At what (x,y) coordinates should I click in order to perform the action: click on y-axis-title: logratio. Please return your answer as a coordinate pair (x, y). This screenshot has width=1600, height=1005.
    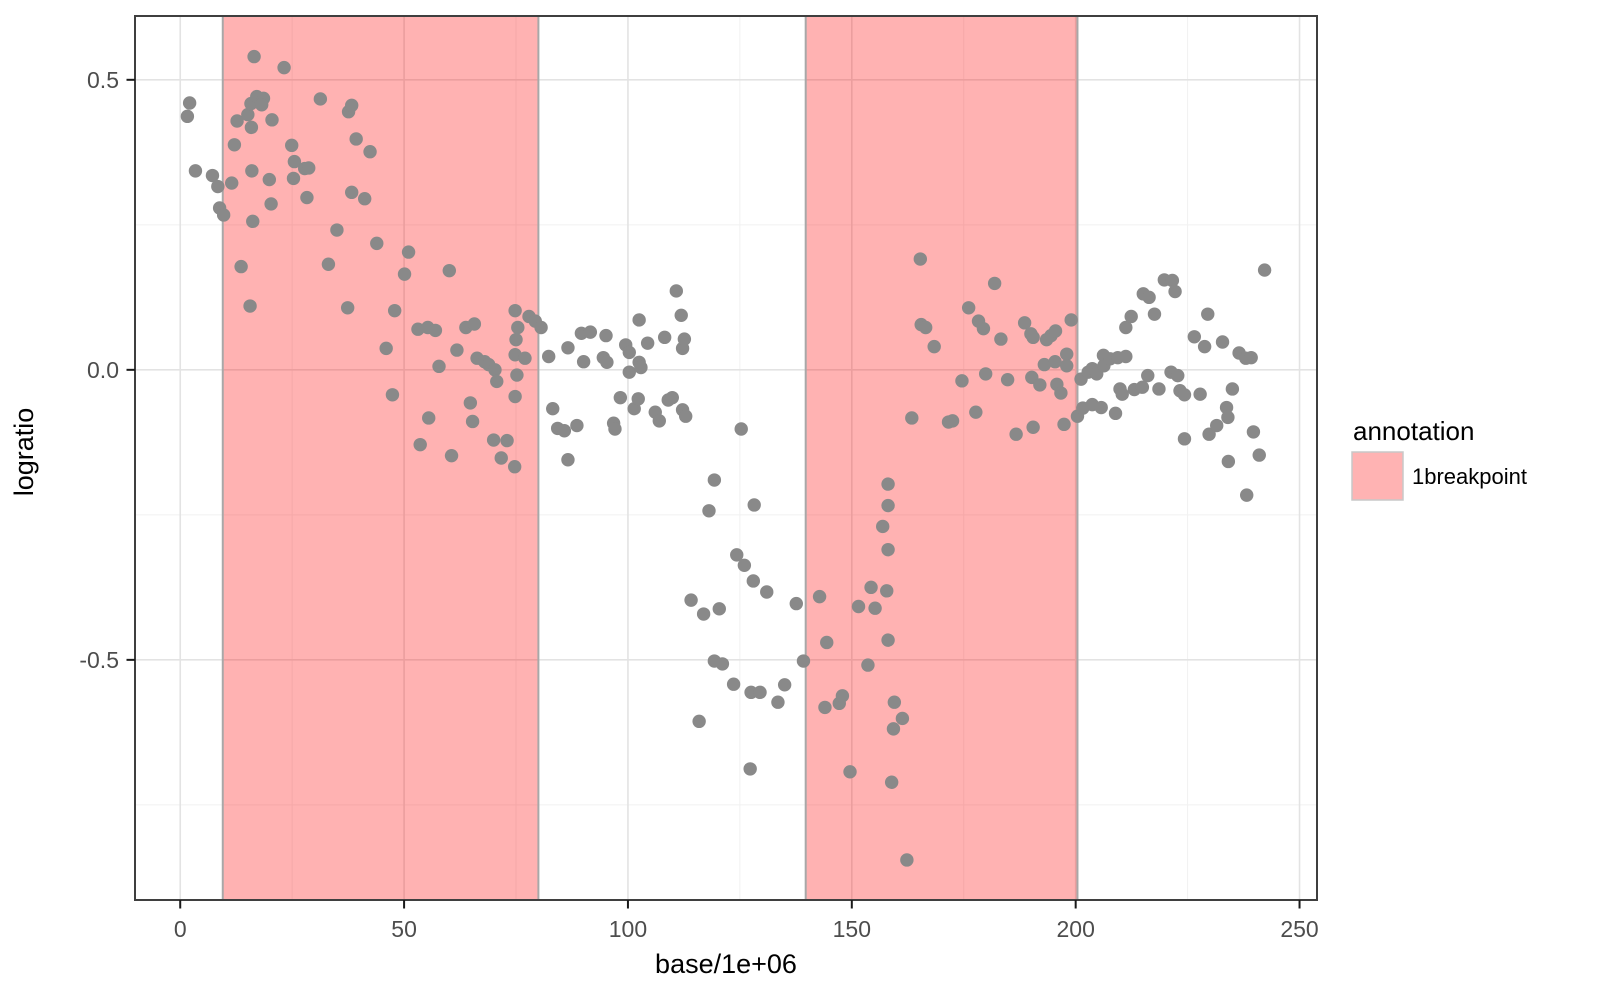
    Looking at the image, I should click on (24, 452).